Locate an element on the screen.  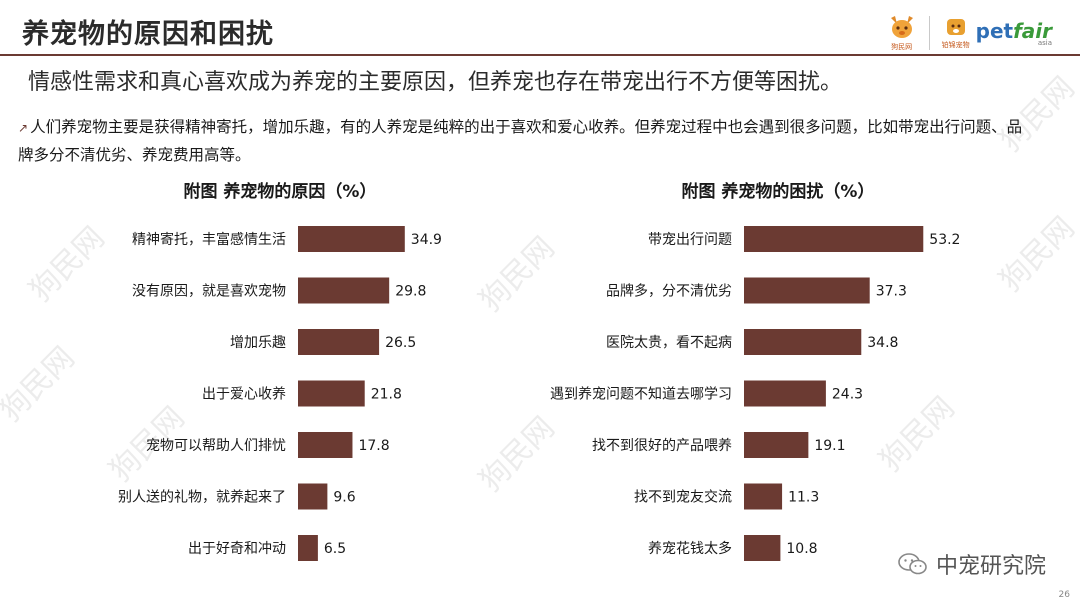
petfair-logo: 铂锦宠物 petfair asia is located at coordinates (997, 33).